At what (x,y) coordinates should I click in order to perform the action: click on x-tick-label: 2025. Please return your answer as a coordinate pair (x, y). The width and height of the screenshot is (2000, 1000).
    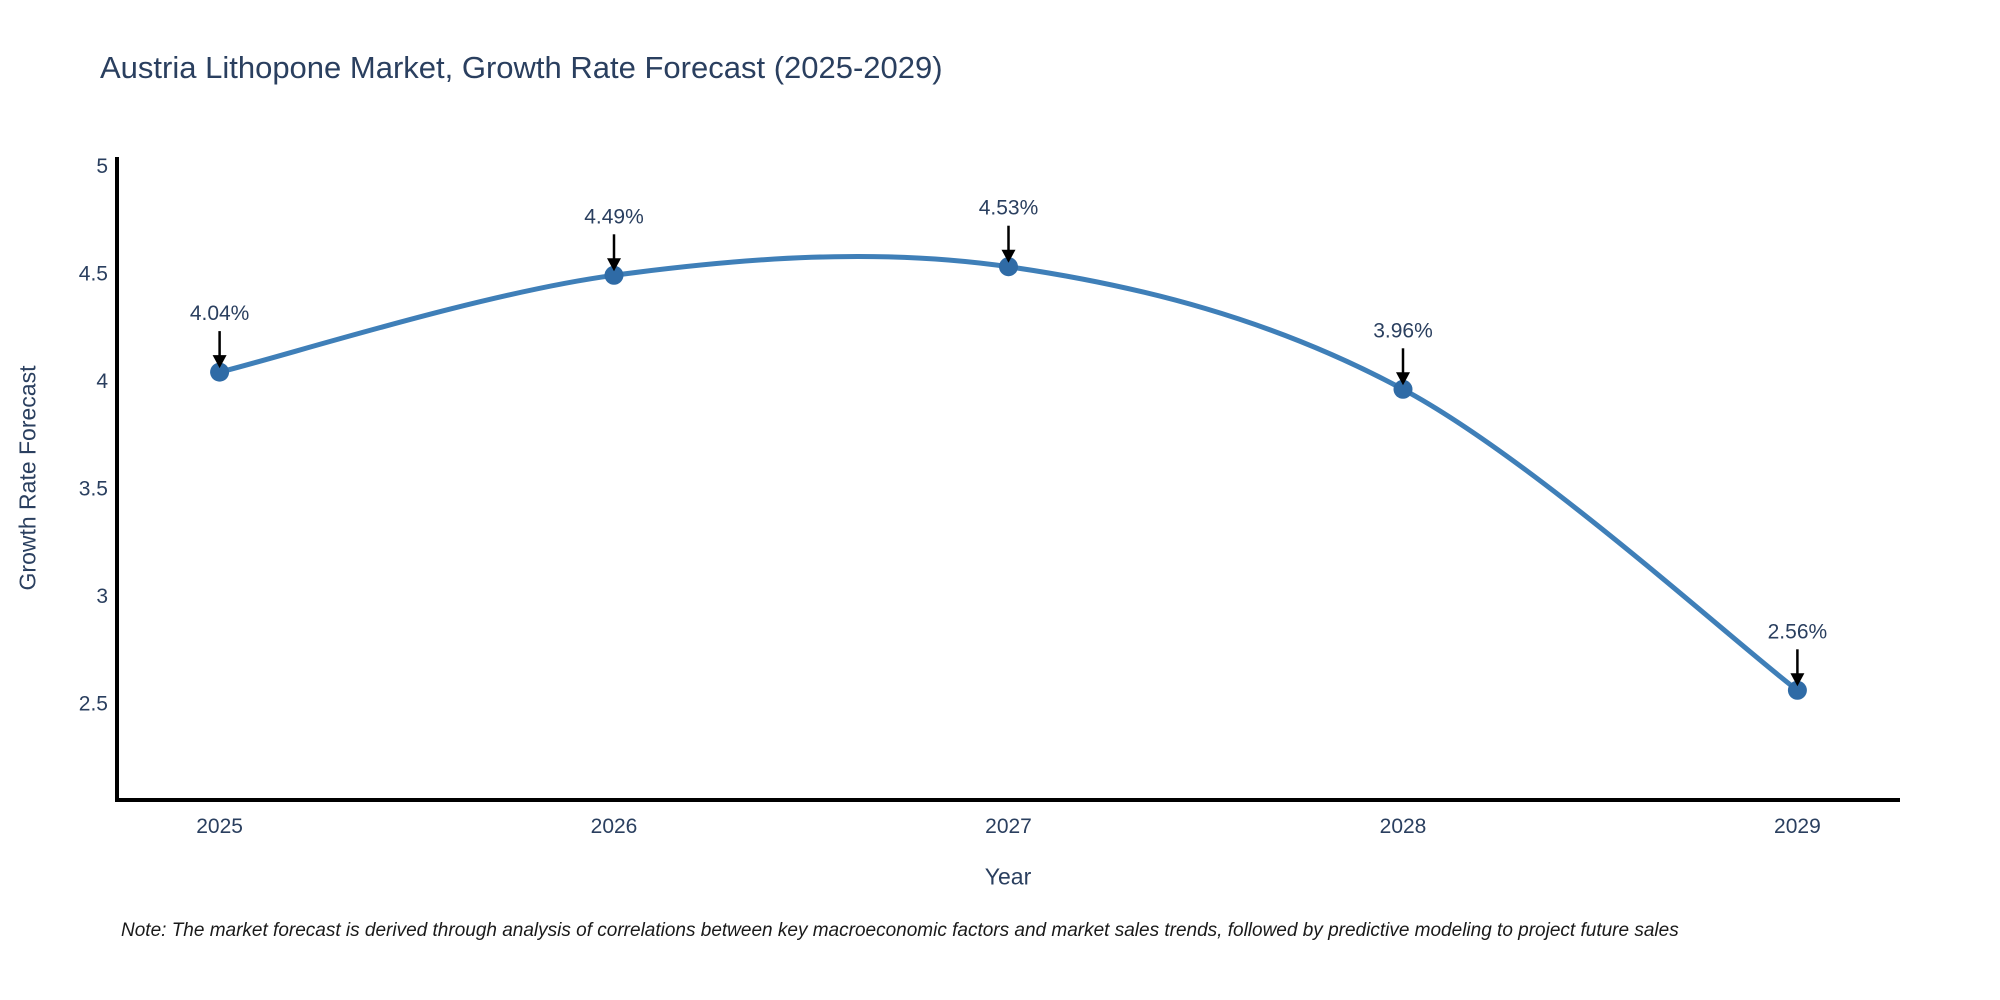
    Looking at the image, I should click on (219, 826).